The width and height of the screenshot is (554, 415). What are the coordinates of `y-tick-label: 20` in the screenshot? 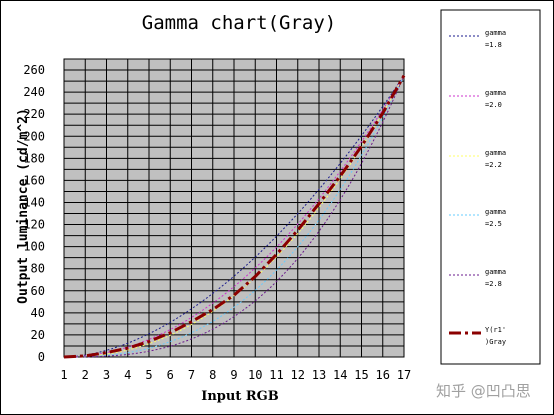 It's located at (38, 335).